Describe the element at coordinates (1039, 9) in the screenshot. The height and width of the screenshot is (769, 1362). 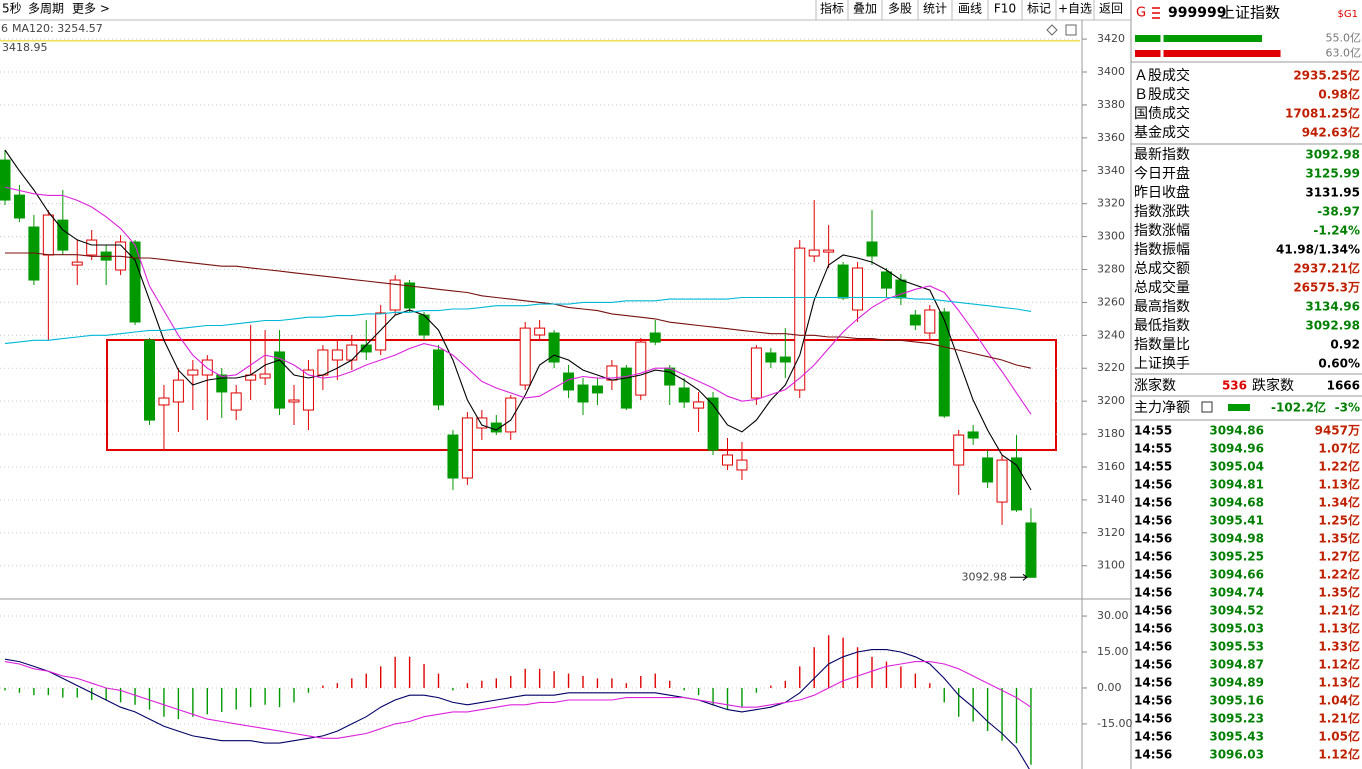
I see `toolbar-button: 标记` at that location.